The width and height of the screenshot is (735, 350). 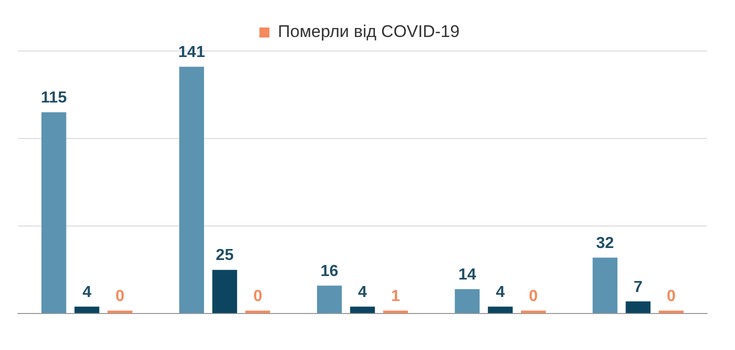 What do you see at coordinates (605, 243) in the screenshot?
I see `data-label: 32` at bounding box center [605, 243].